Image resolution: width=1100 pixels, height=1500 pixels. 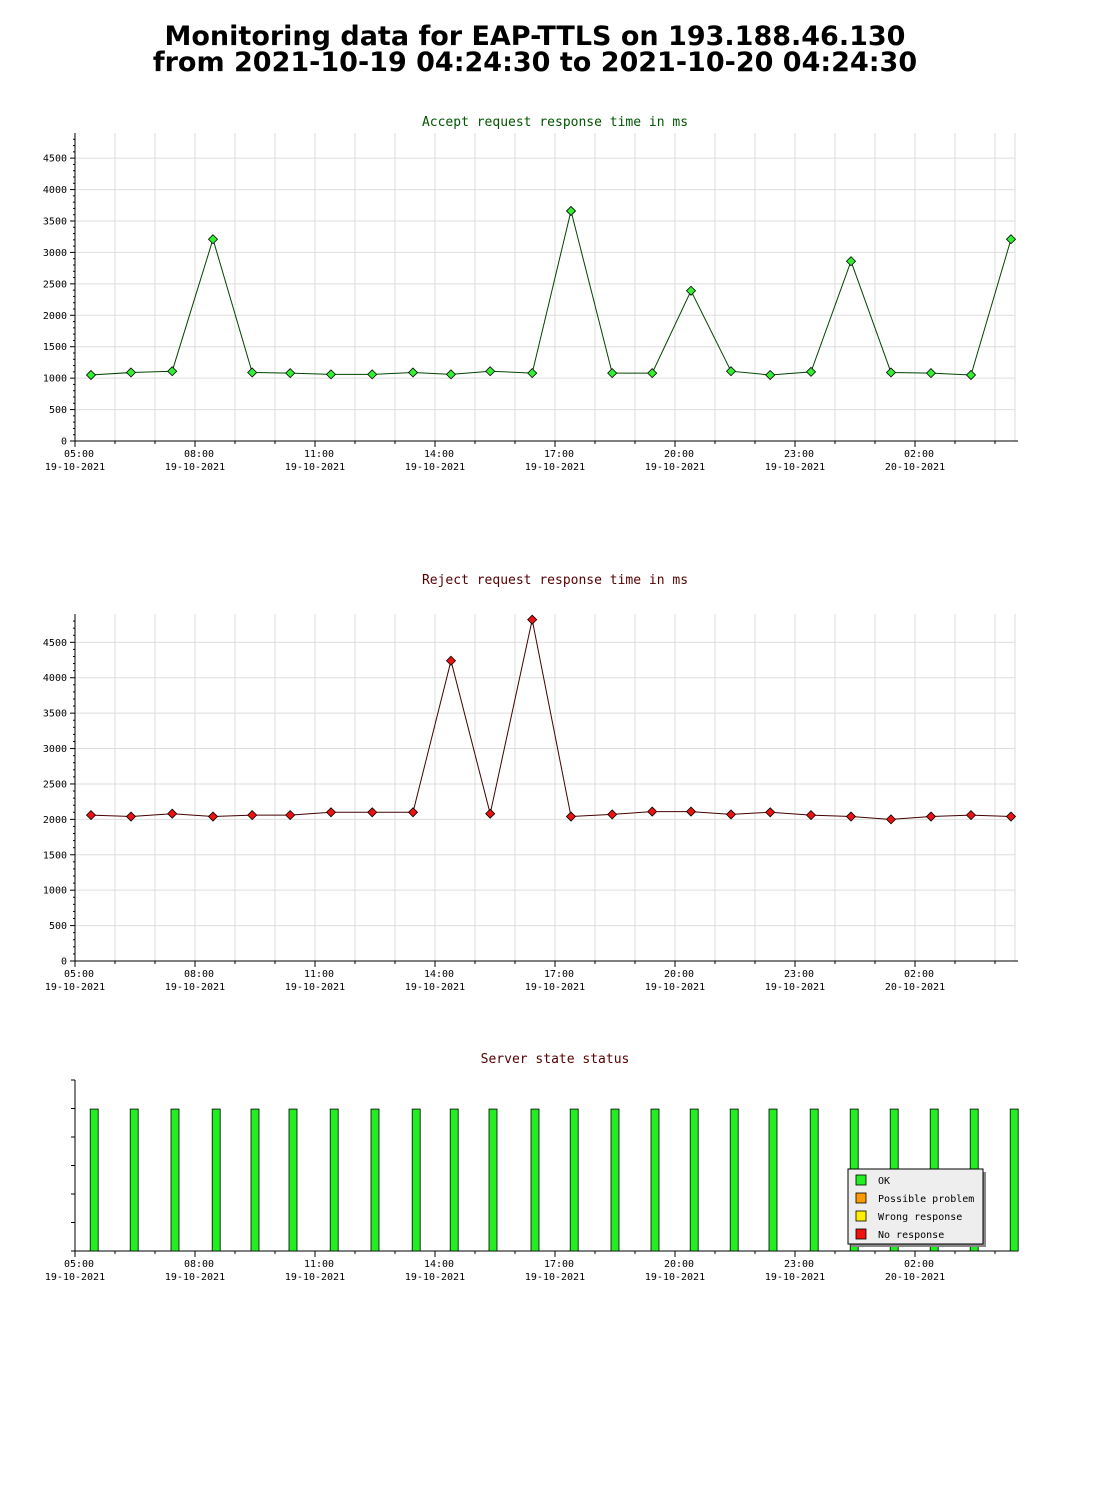 I want to click on y-tick-label: 3000, so click(x=55, y=253).